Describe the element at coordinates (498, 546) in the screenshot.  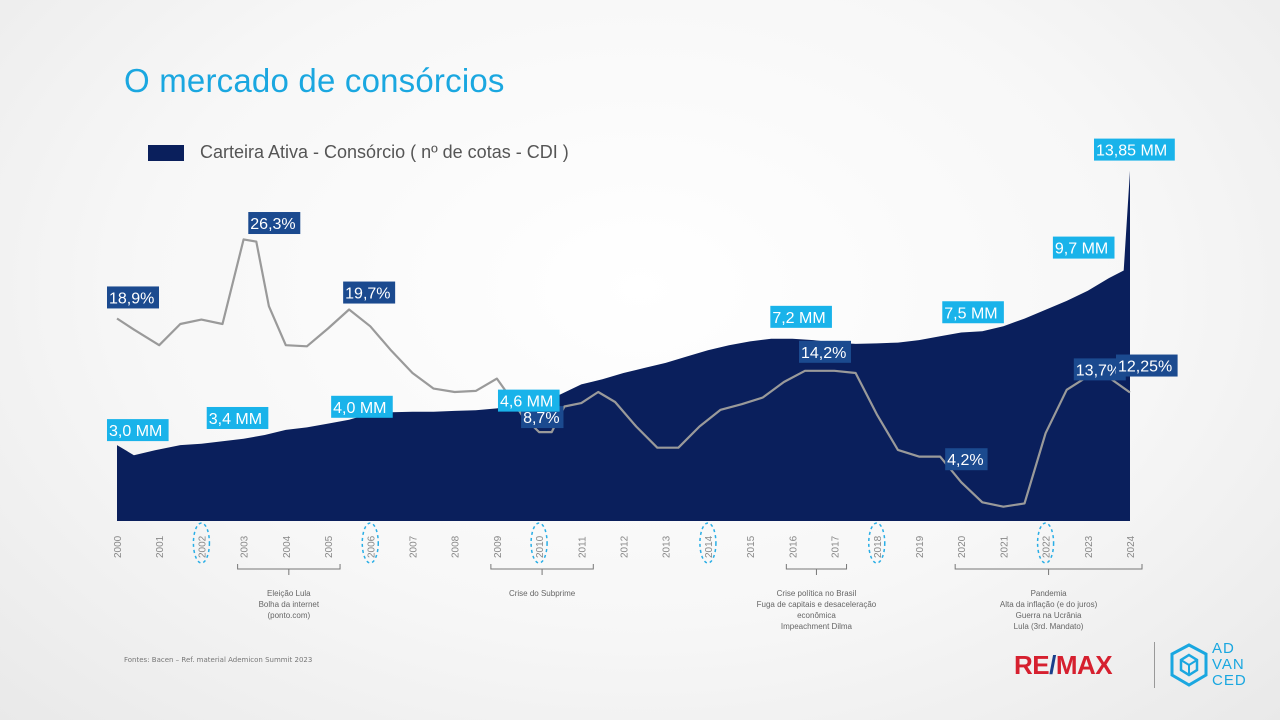
I see `year-tick-label: 2009` at that location.